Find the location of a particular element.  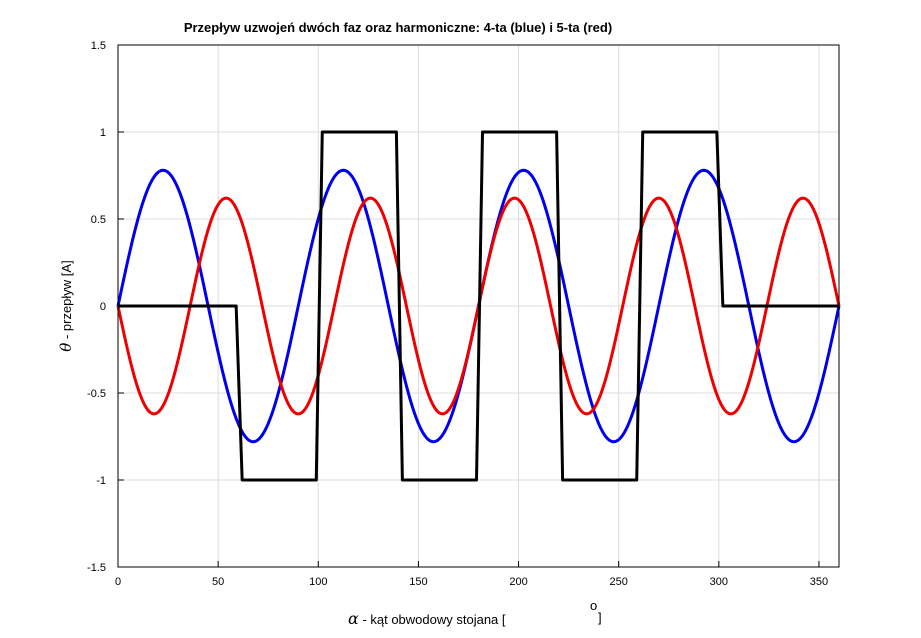

y-axis-text: - przepływ [A] is located at coordinates (66, 299).